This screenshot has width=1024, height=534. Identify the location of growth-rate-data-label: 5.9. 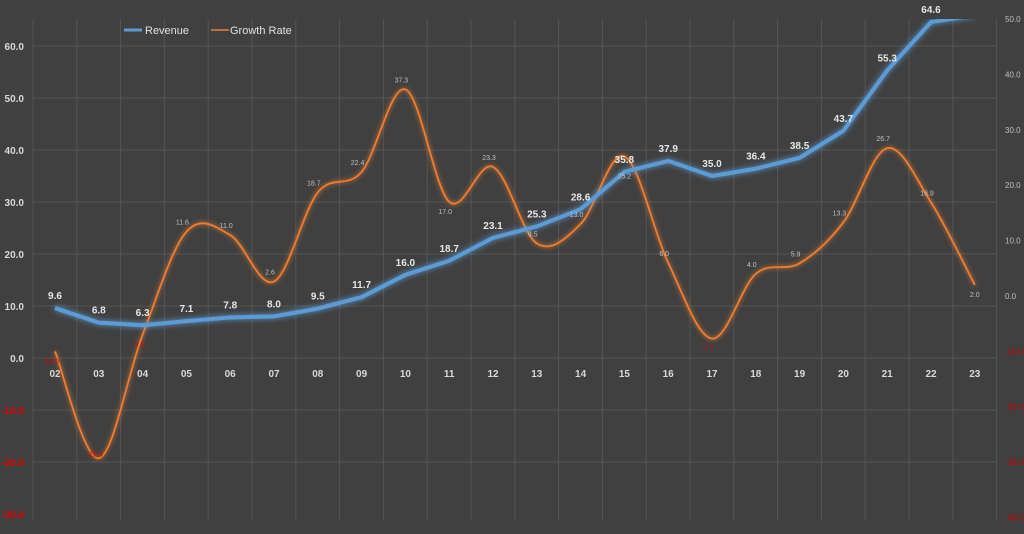
(796, 254).